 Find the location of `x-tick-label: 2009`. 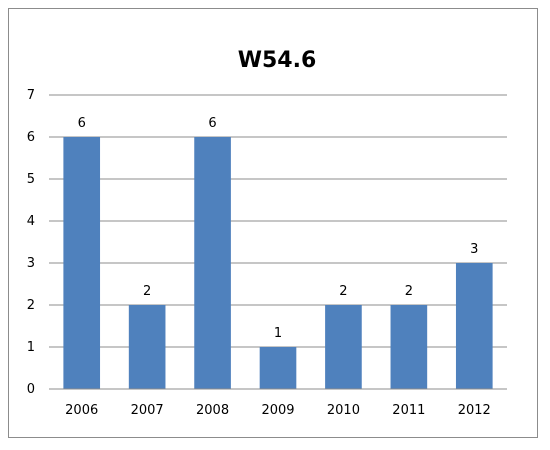

x-tick-label: 2009 is located at coordinates (277, 410).